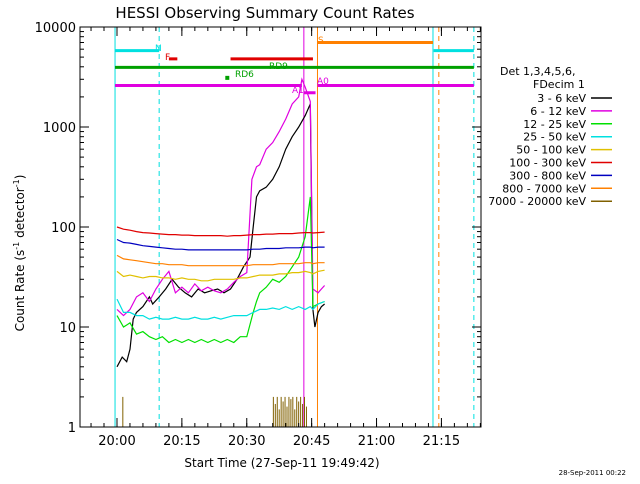  I want to click on chart-title: HESSI Observing Summary Count Rates, so click(264, 13).